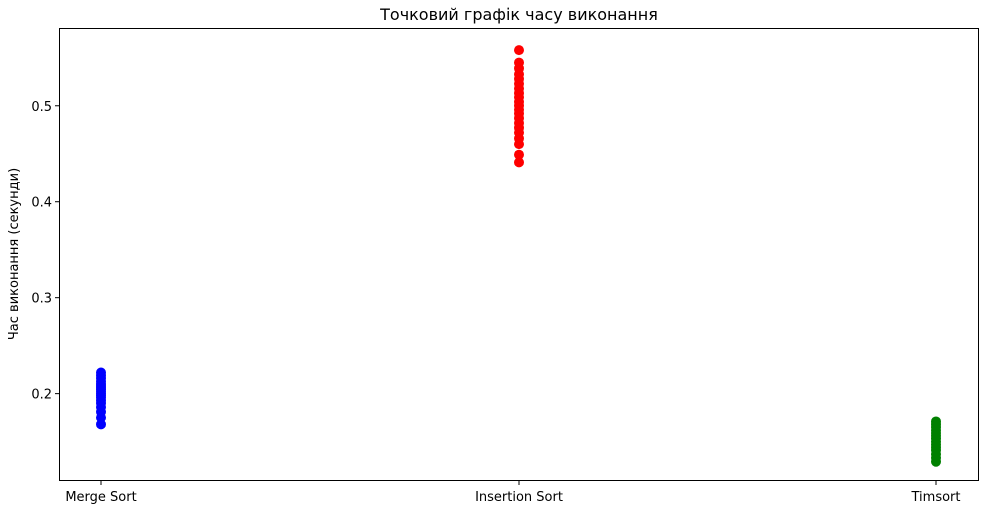 The height and width of the screenshot is (510, 986). What do you see at coordinates (100, 497) in the screenshot?
I see `x-tick-label: Merge Sort` at bounding box center [100, 497].